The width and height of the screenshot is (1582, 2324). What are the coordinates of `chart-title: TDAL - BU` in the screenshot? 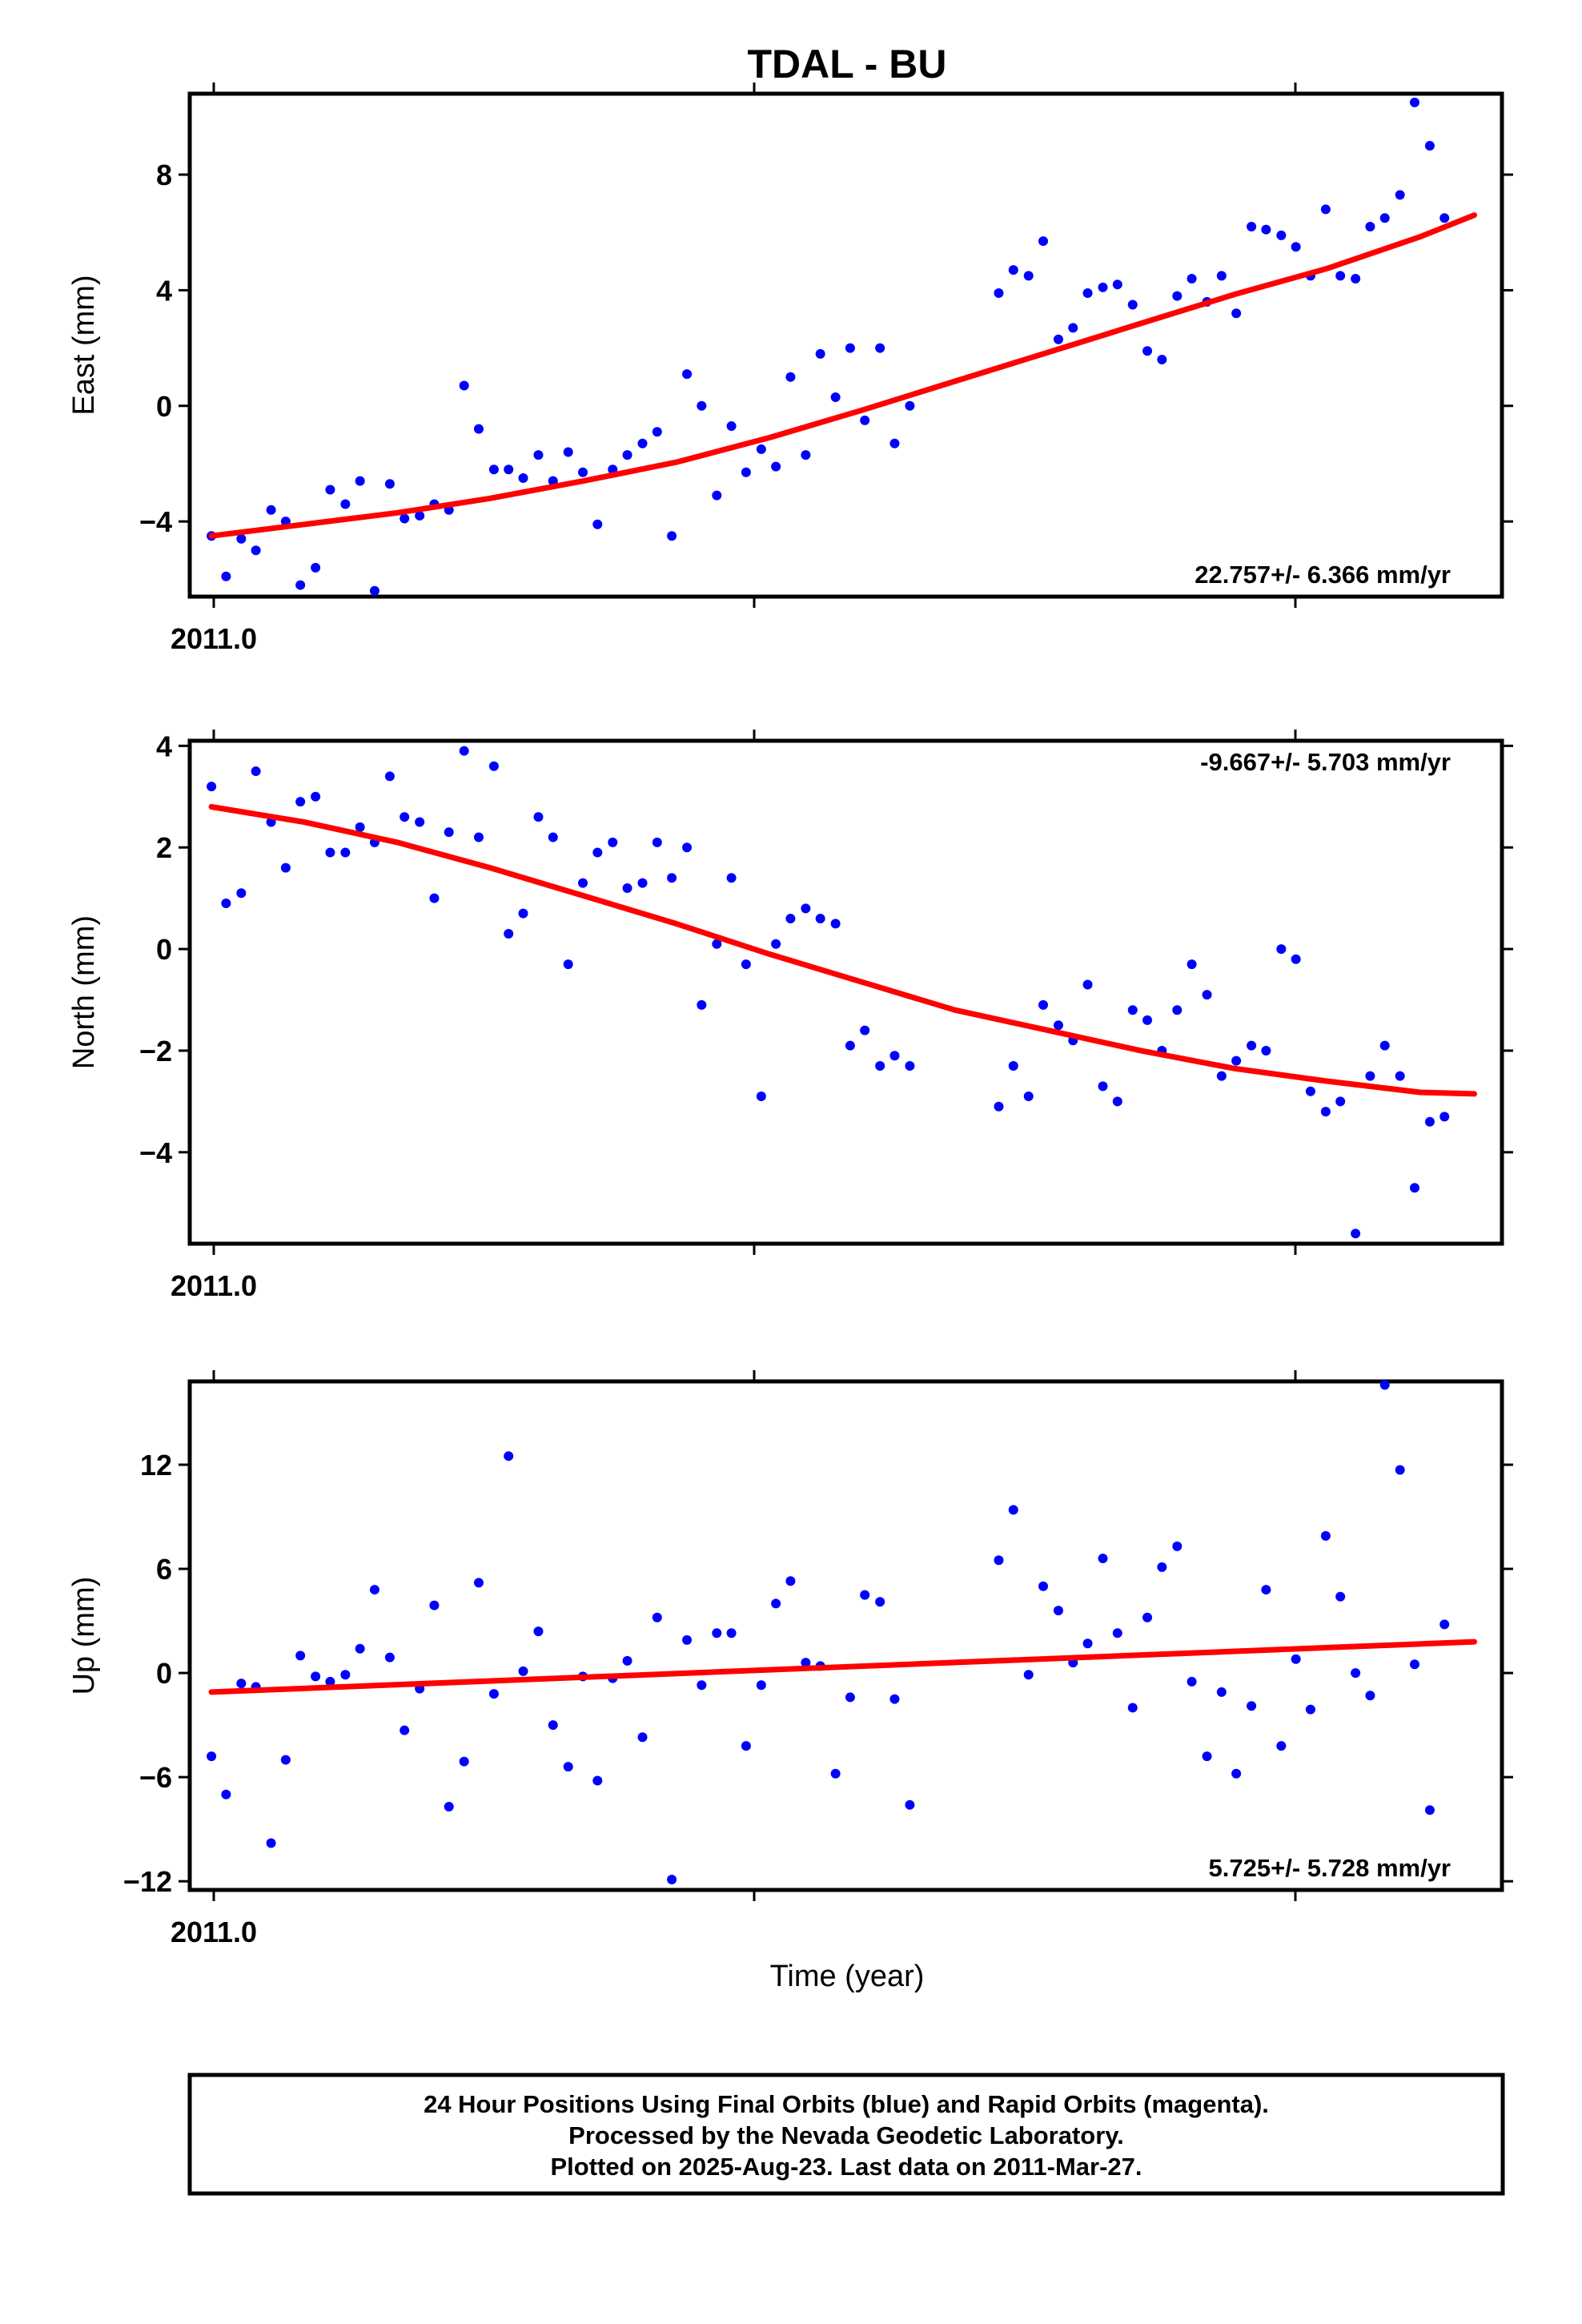 It's located at (847, 64).